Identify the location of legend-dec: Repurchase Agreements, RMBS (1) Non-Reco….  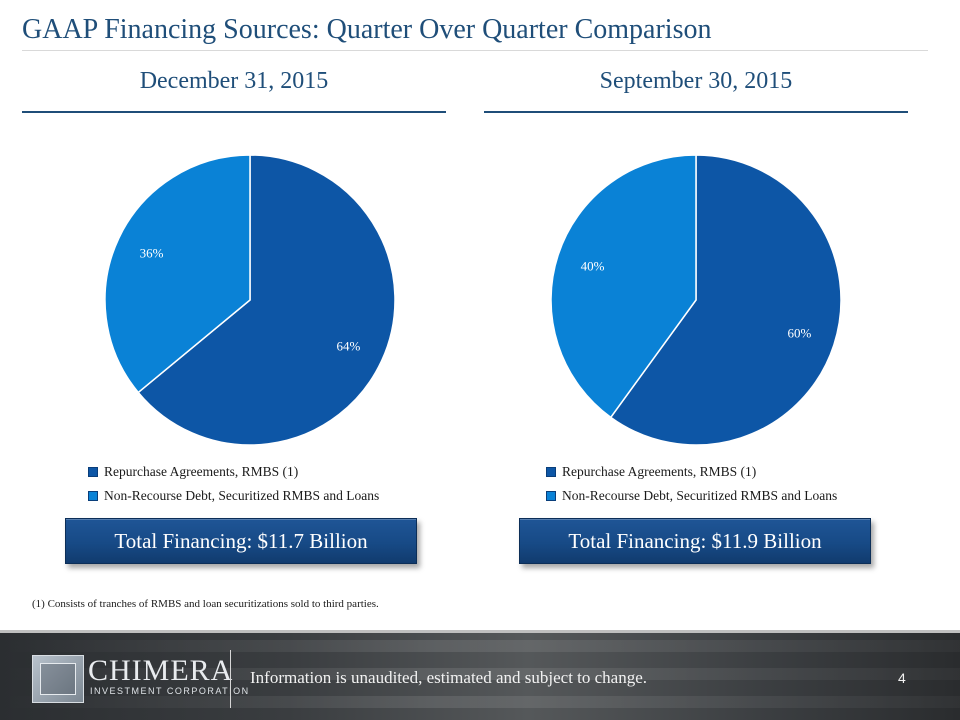
(233, 484).